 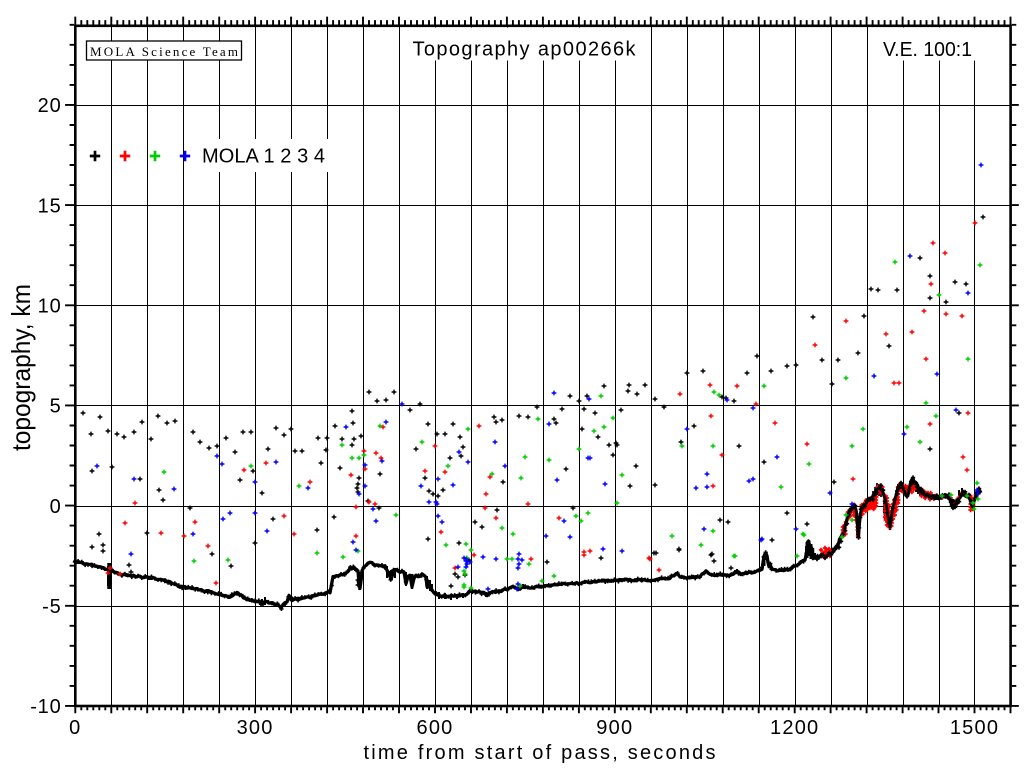 What do you see at coordinates (51, 607) in the screenshot?
I see `svg-text: -5` at bounding box center [51, 607].